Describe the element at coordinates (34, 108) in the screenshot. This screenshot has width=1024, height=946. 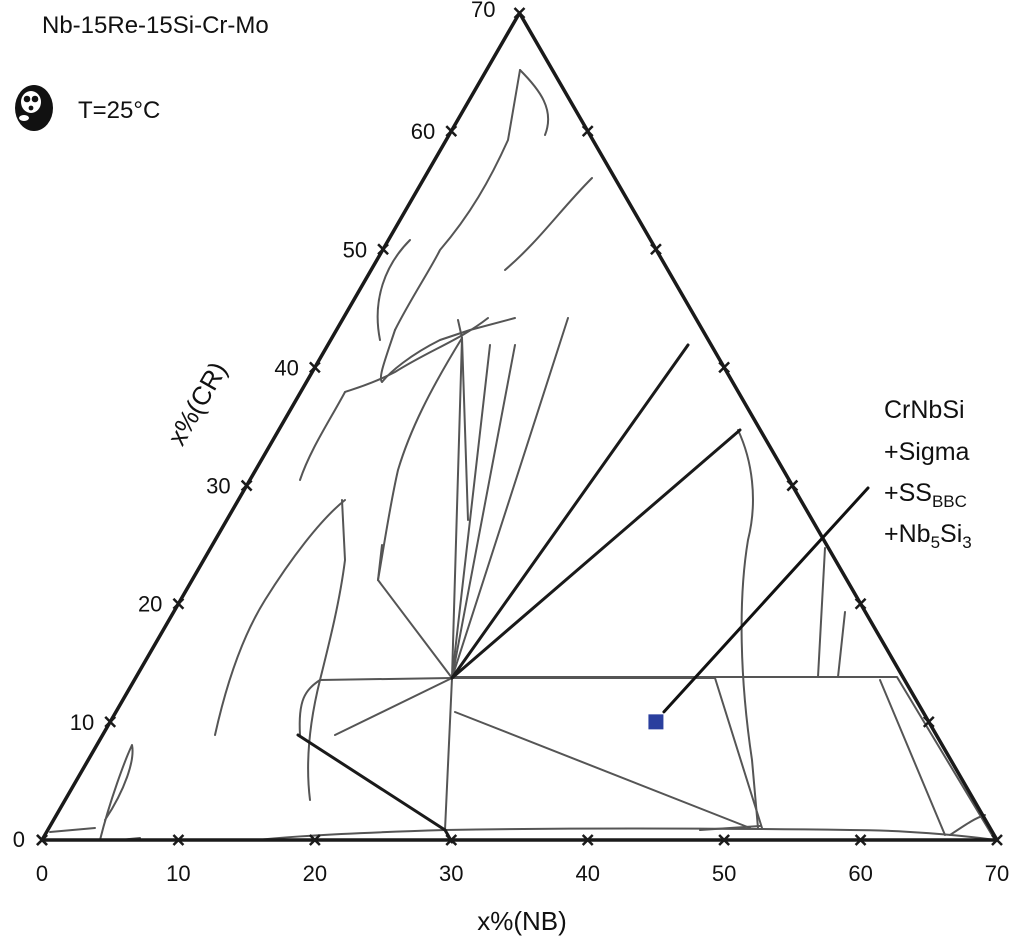
I see `temperature-icon` at that location.